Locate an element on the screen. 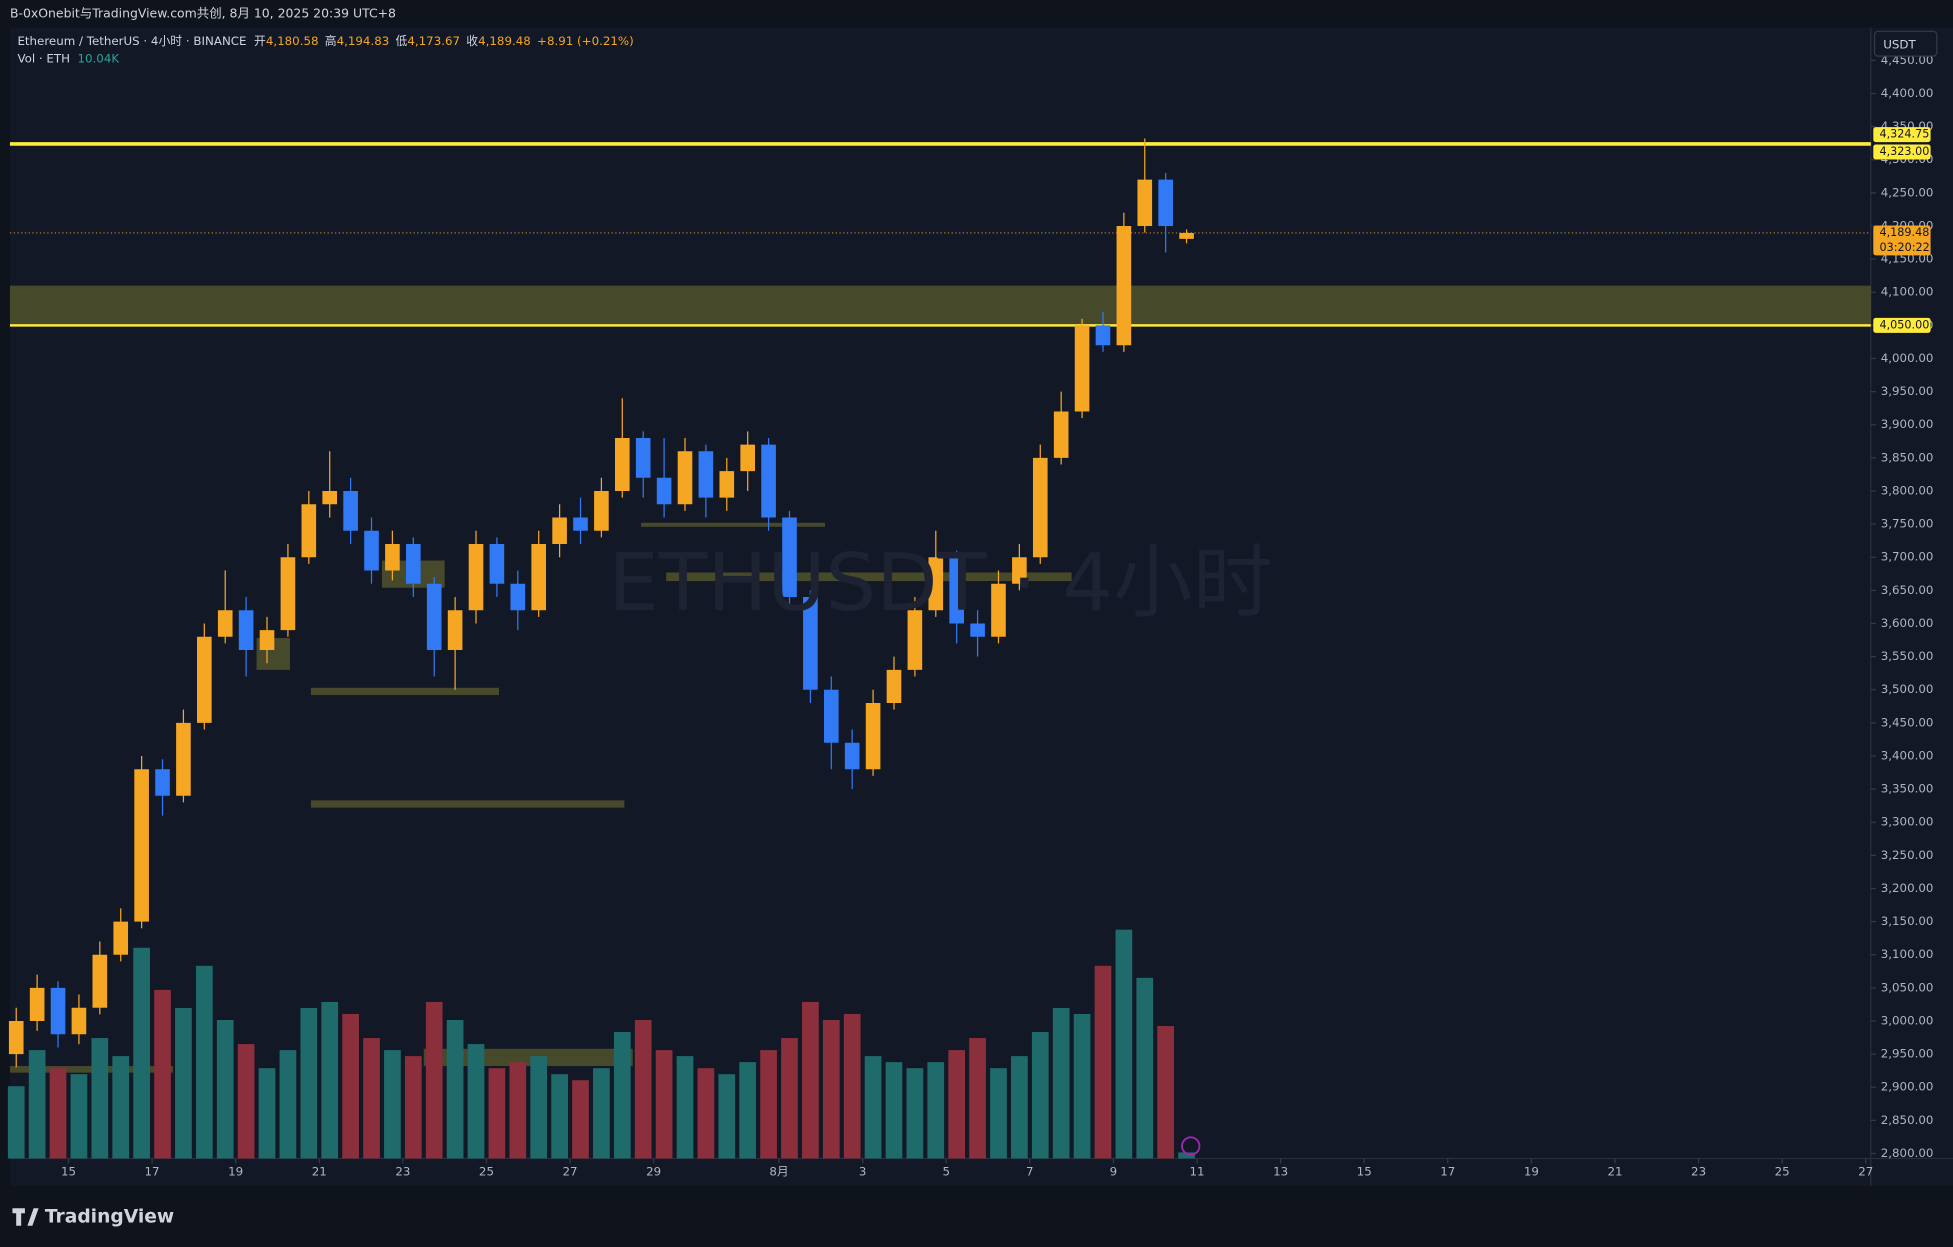 The width and height of the screenshot is (1953, 1247). watermark: ETHUSDT · 4小时 is located at coordinates (940, 582).